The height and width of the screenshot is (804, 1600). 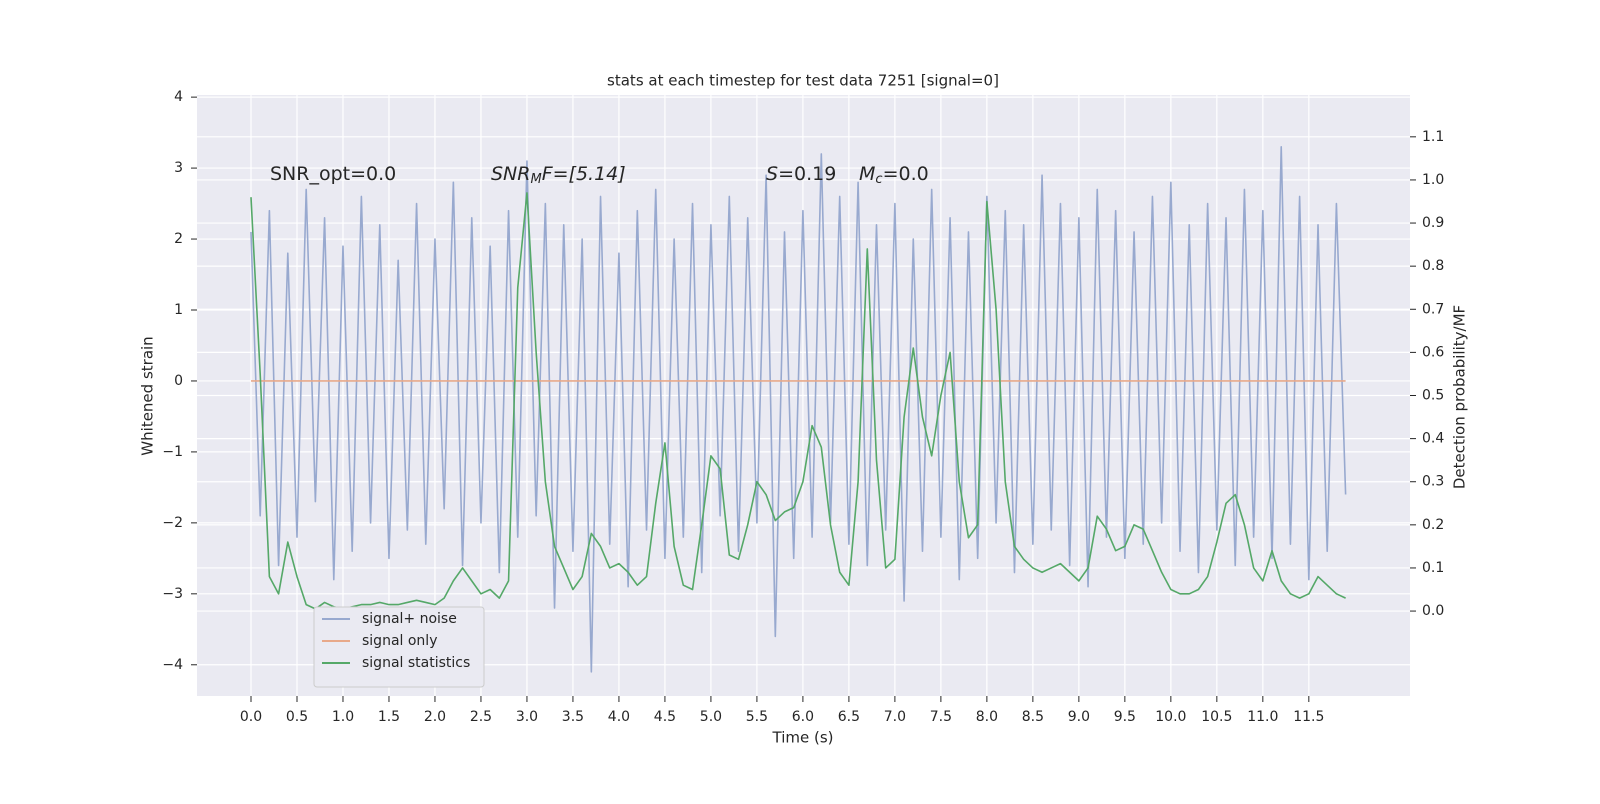 What do you see at coordinates (1433, 611) in the screenshot?
I see `y2-tick-label: 0.0` at bounding box center [1433, 611].